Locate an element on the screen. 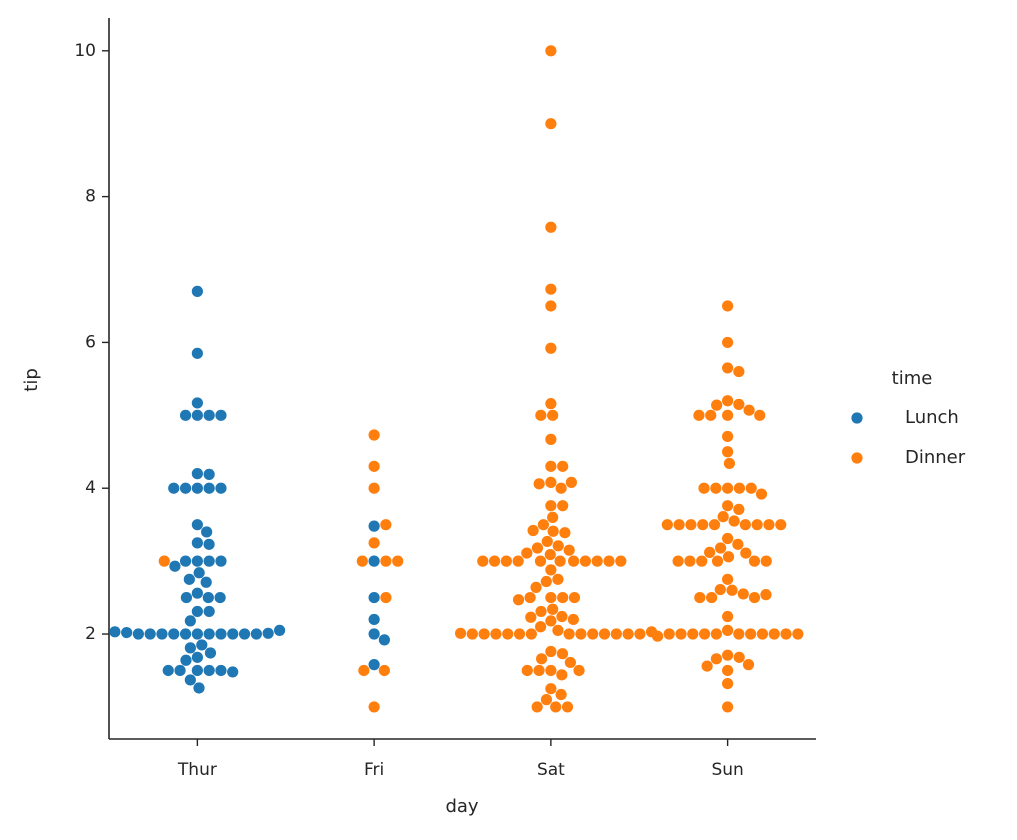 The height and width of the screenshot is (840, 1017). legend-label: Lunch is located at coordinates (932, 417).